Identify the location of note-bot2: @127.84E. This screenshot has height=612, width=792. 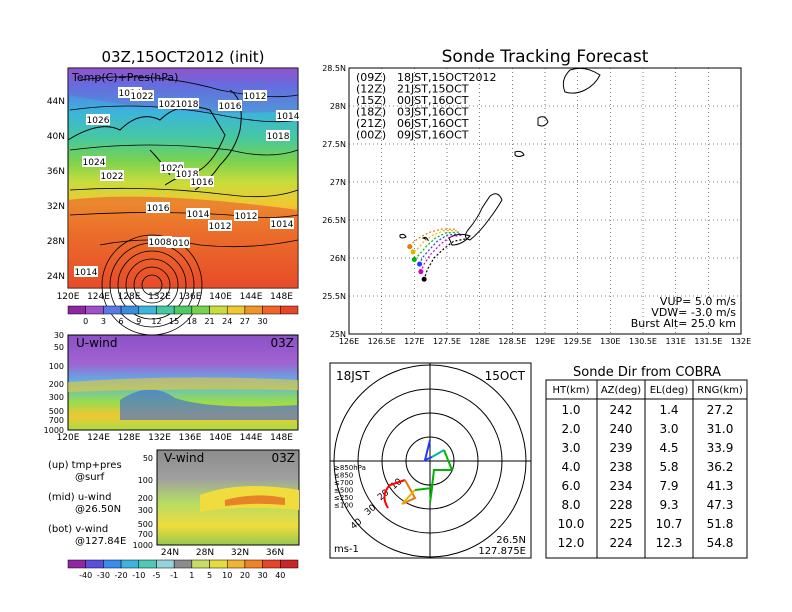
(100, 541).